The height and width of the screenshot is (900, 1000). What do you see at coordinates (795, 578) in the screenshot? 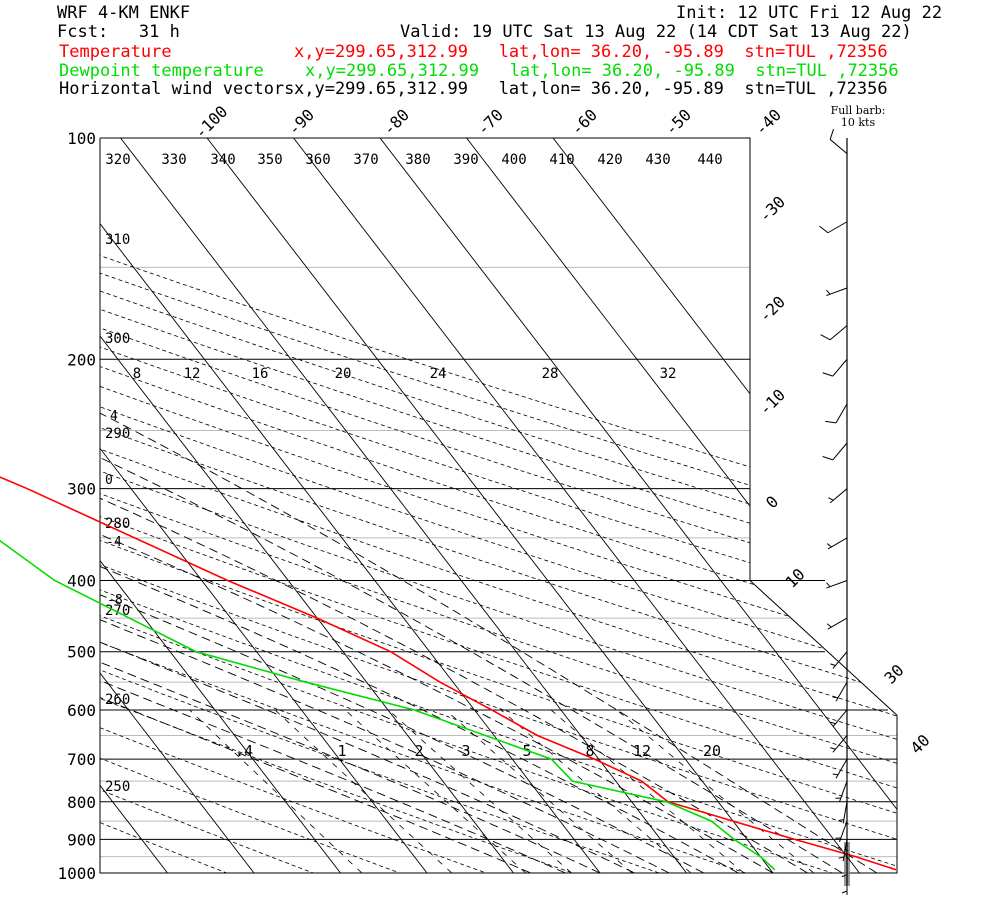
I see `isotherm-label: 10` at bounding box center [795, 578].